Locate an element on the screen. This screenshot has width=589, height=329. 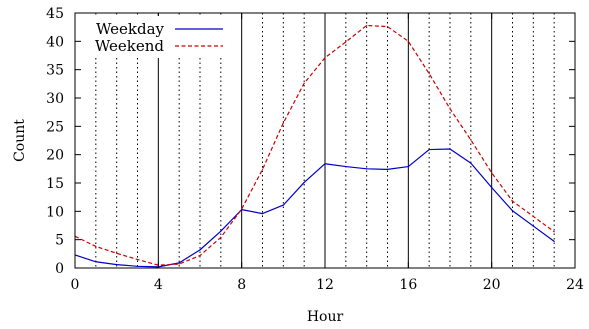
legend-label-weekend: Weekend is located at coordinates (130, 46).